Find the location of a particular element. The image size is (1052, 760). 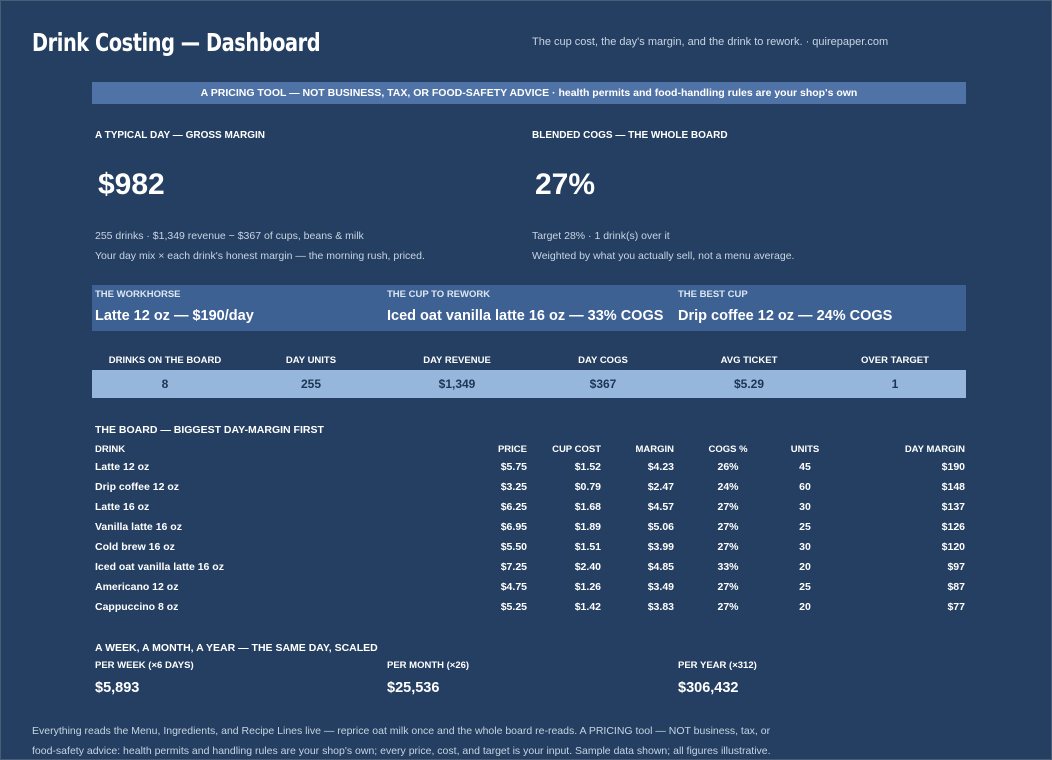

cell-day-margin: $87 is located at coordinates (956, 587).